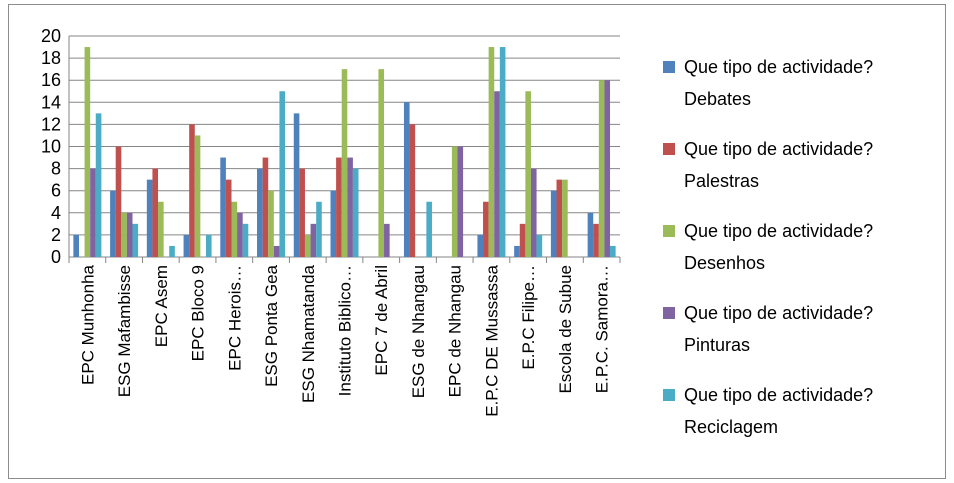  Describe the element at coordinates (87, 324) in the screenshot. I see `category-label: EPC Munhonha` at that location.